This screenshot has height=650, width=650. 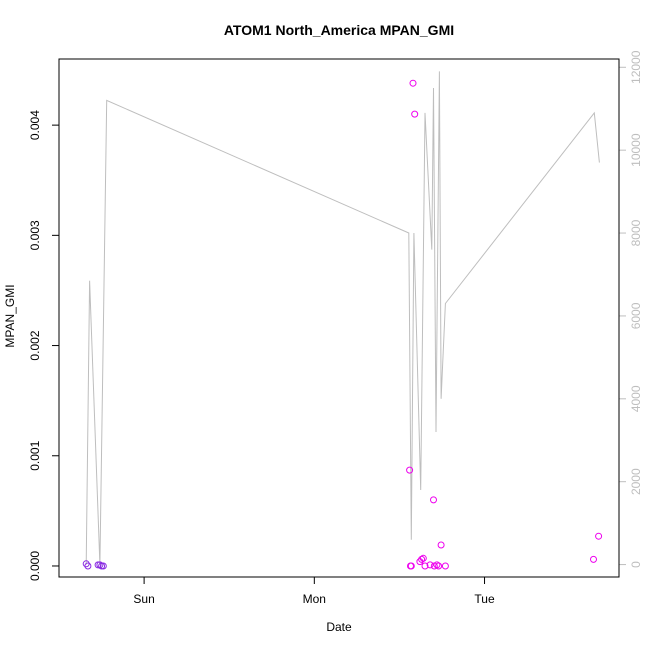 What do you see at coordinates (636, 564) in the screenshot?
I see `y2-tick-label: 0` at bounding box center [636, 564].